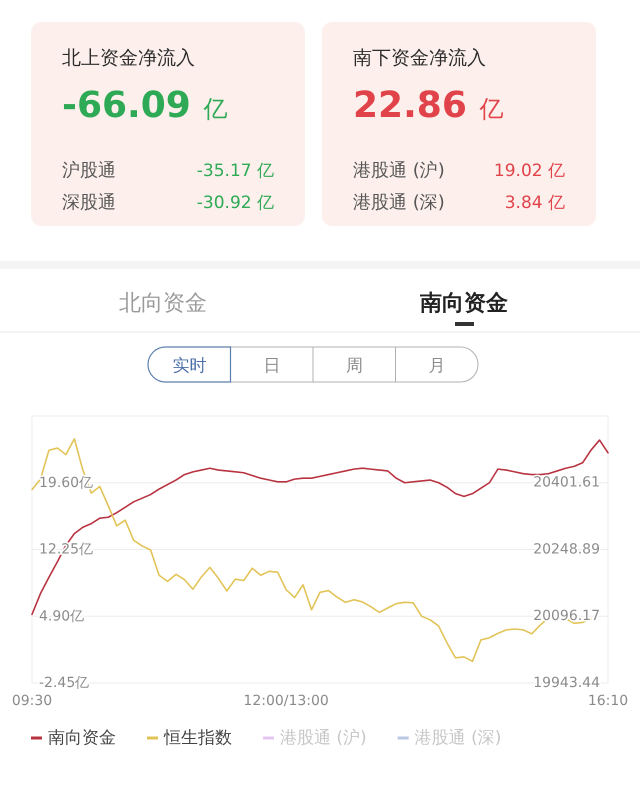 This screenshot has height=785, width=640. I want to click on button: 日, so click(272, 364).